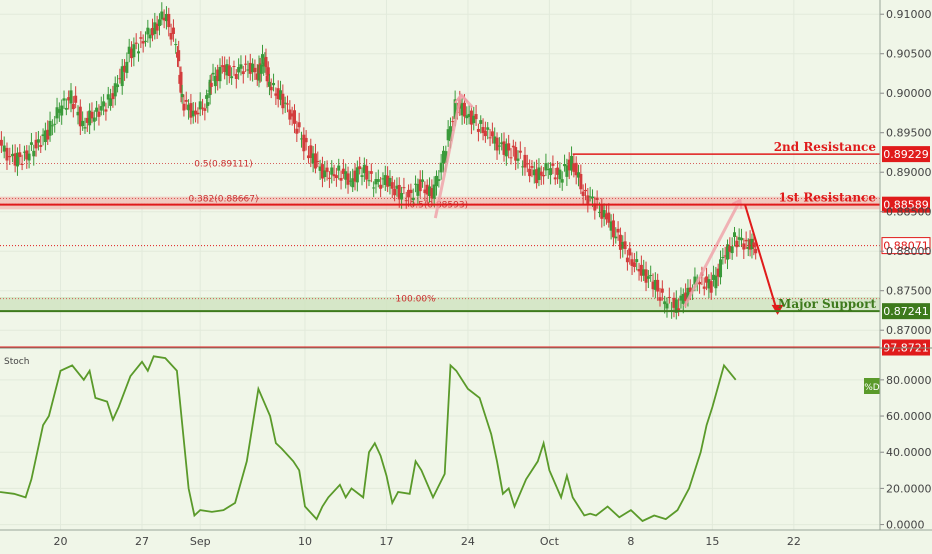 This screenshot has width=932, height=554. What do you see at coordinates (630, 541) in the screenshot?
I see `x-tick-label-7: 8` at bounding box center [630, 541].